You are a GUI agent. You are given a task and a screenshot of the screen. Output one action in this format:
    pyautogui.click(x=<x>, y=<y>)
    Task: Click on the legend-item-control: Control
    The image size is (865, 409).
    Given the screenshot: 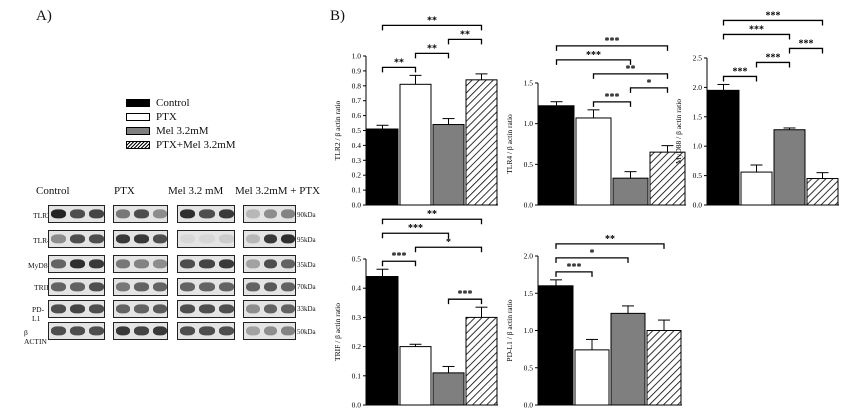 What is the action you would take?
    pyautogui.click(x=181, y=103)
    